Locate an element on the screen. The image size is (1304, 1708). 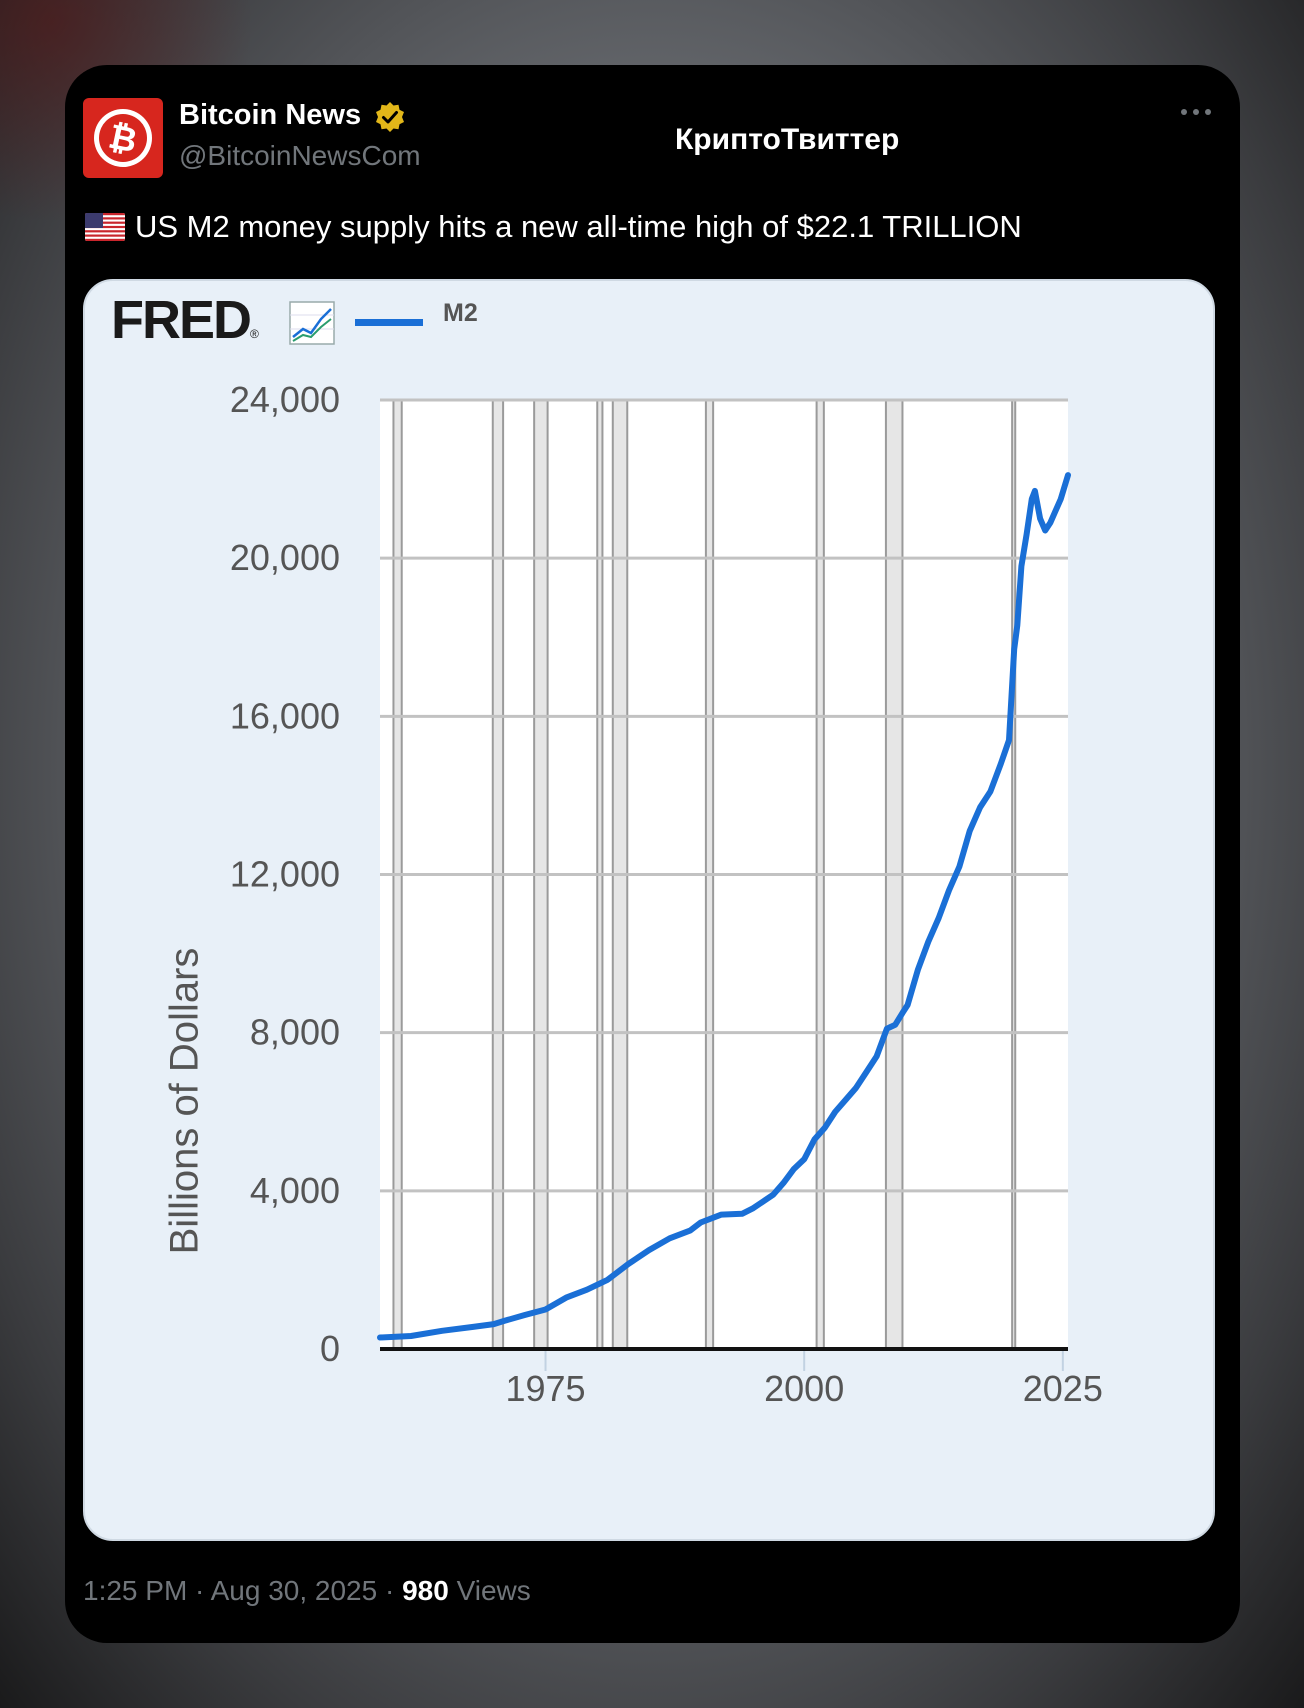
x-tick-label: 2025 is located at coordinates (1063, 1388).